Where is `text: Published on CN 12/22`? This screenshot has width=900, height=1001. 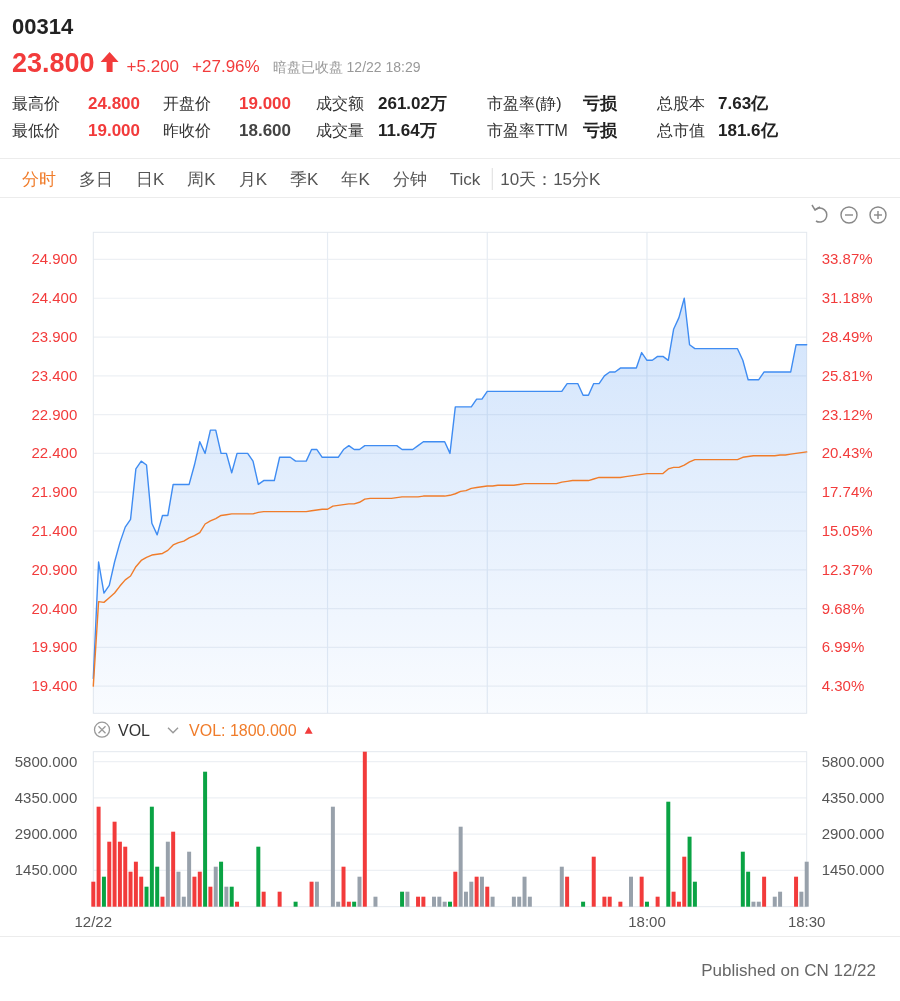
text: Published on CN 12/22 is located at coordinates (788, 970).